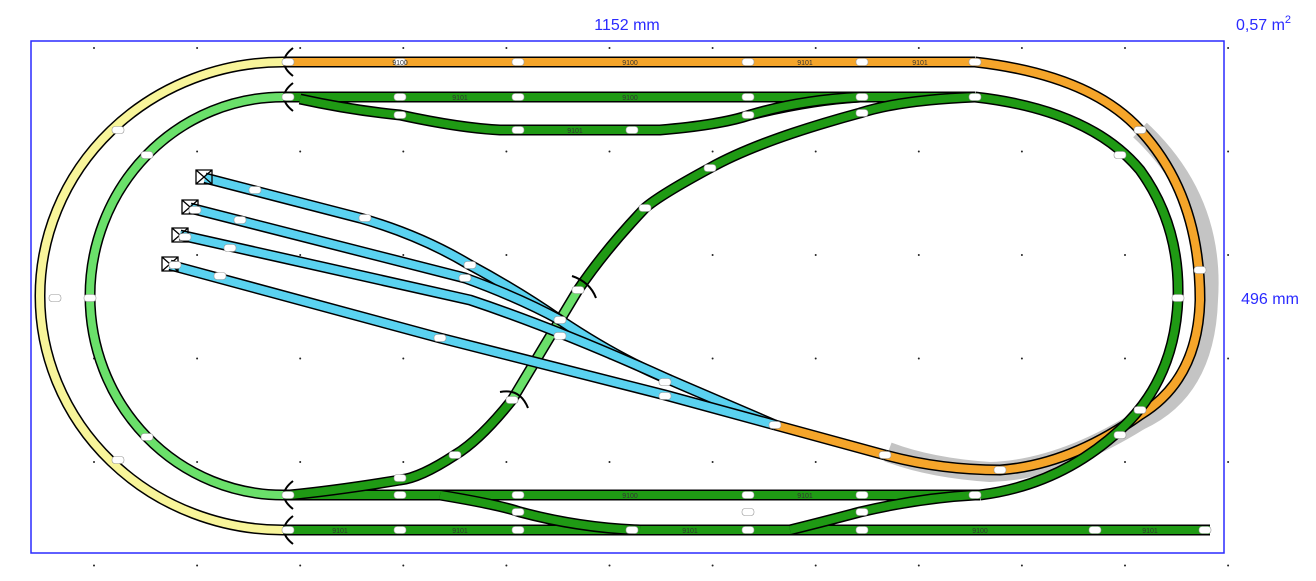 The height and width of the screenshot is (581, 1316). I want to click on track-inner-right-curve, so click(1078, 296).